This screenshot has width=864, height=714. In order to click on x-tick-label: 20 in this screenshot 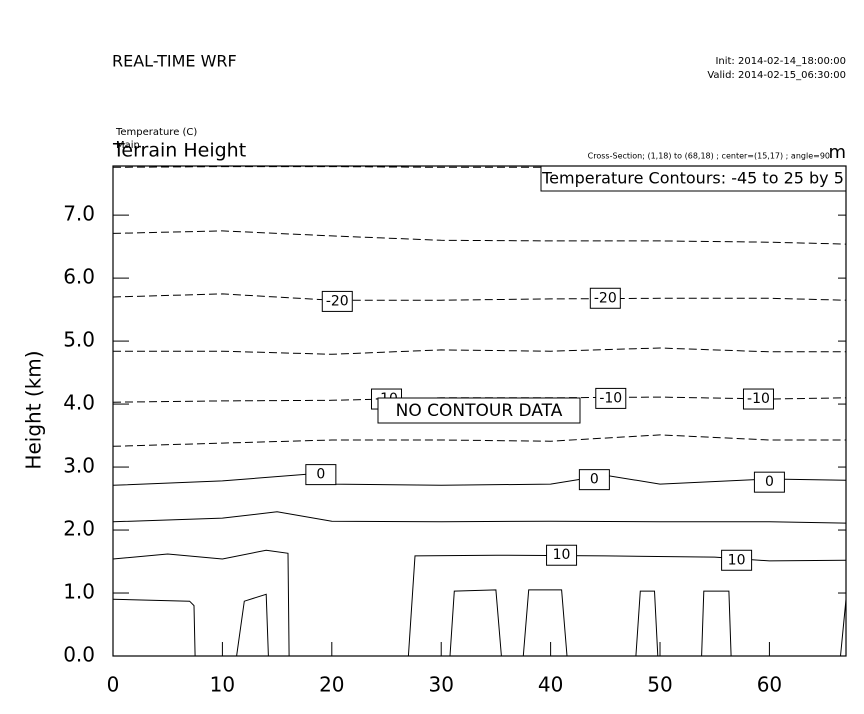, I will do `click(331, 685)`.